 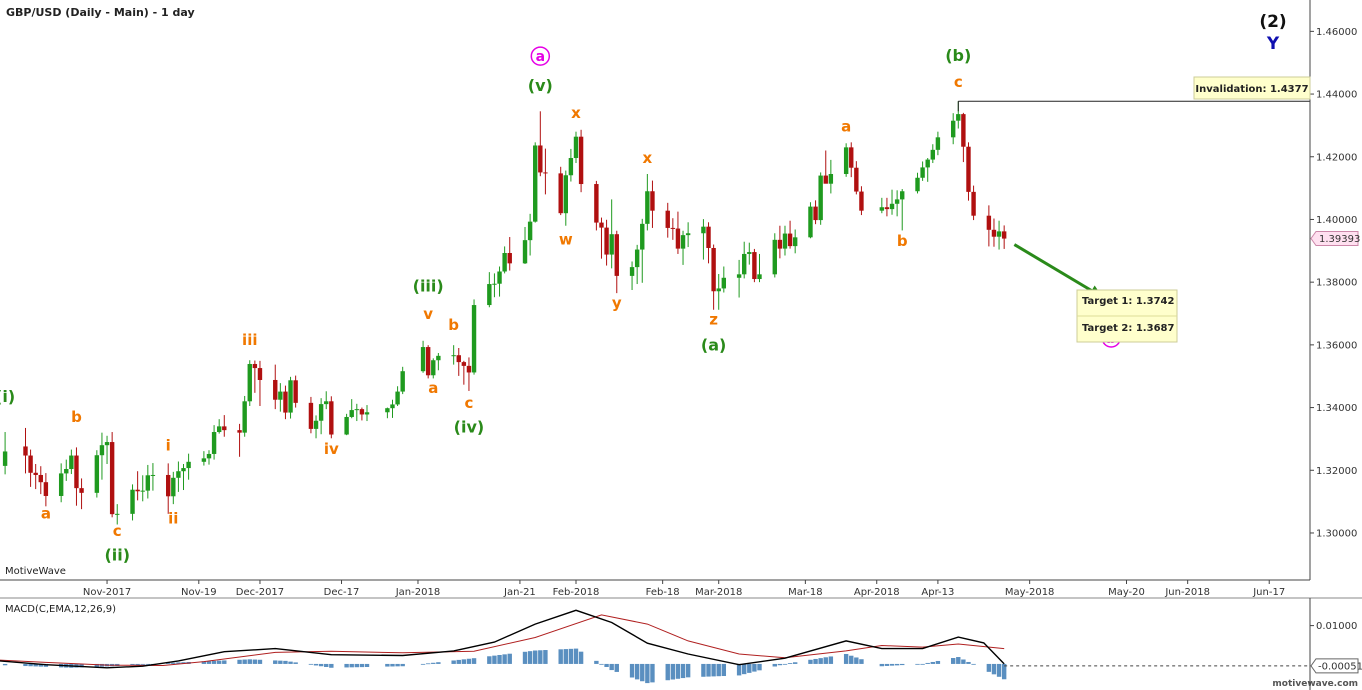 I want to click on macd-tick-label: 0.01000, so click(x=1336, y=626).